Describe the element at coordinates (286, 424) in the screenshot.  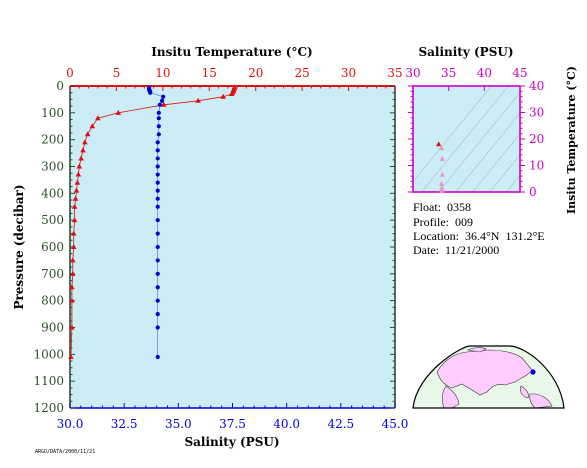
I see `salinity-tick-label: 40.0` at that location.